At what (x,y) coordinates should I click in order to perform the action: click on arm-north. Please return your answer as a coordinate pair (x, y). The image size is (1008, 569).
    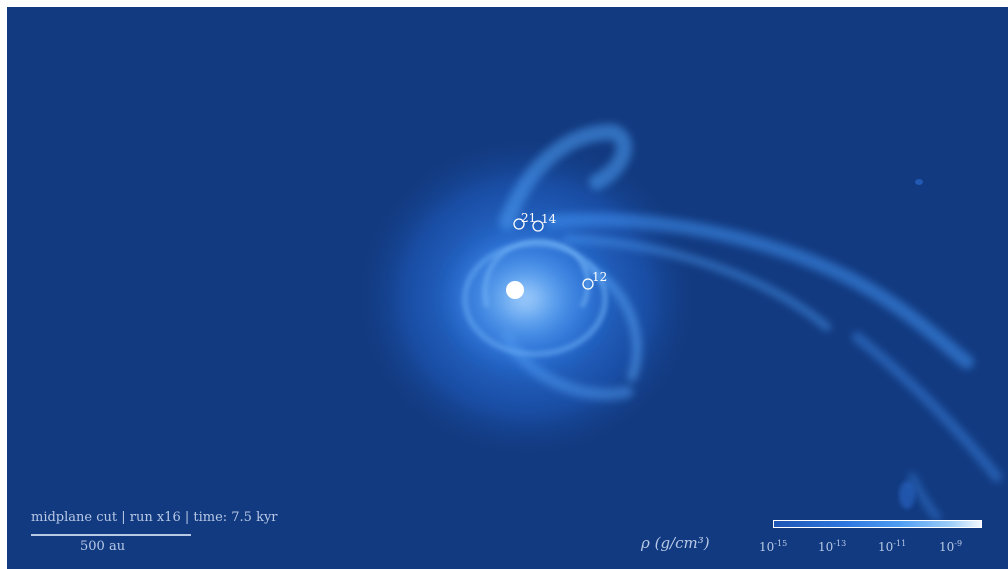
    Looking at the image, I should click on (565, 176).